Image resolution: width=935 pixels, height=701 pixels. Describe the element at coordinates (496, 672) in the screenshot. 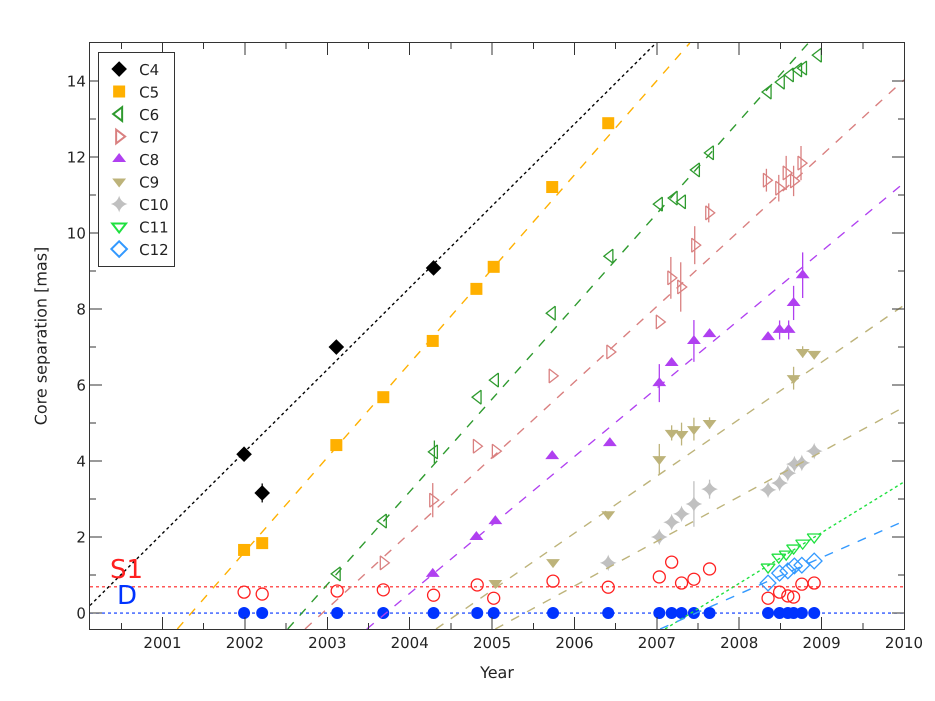

I see `x-axis-title: Year` at that location.